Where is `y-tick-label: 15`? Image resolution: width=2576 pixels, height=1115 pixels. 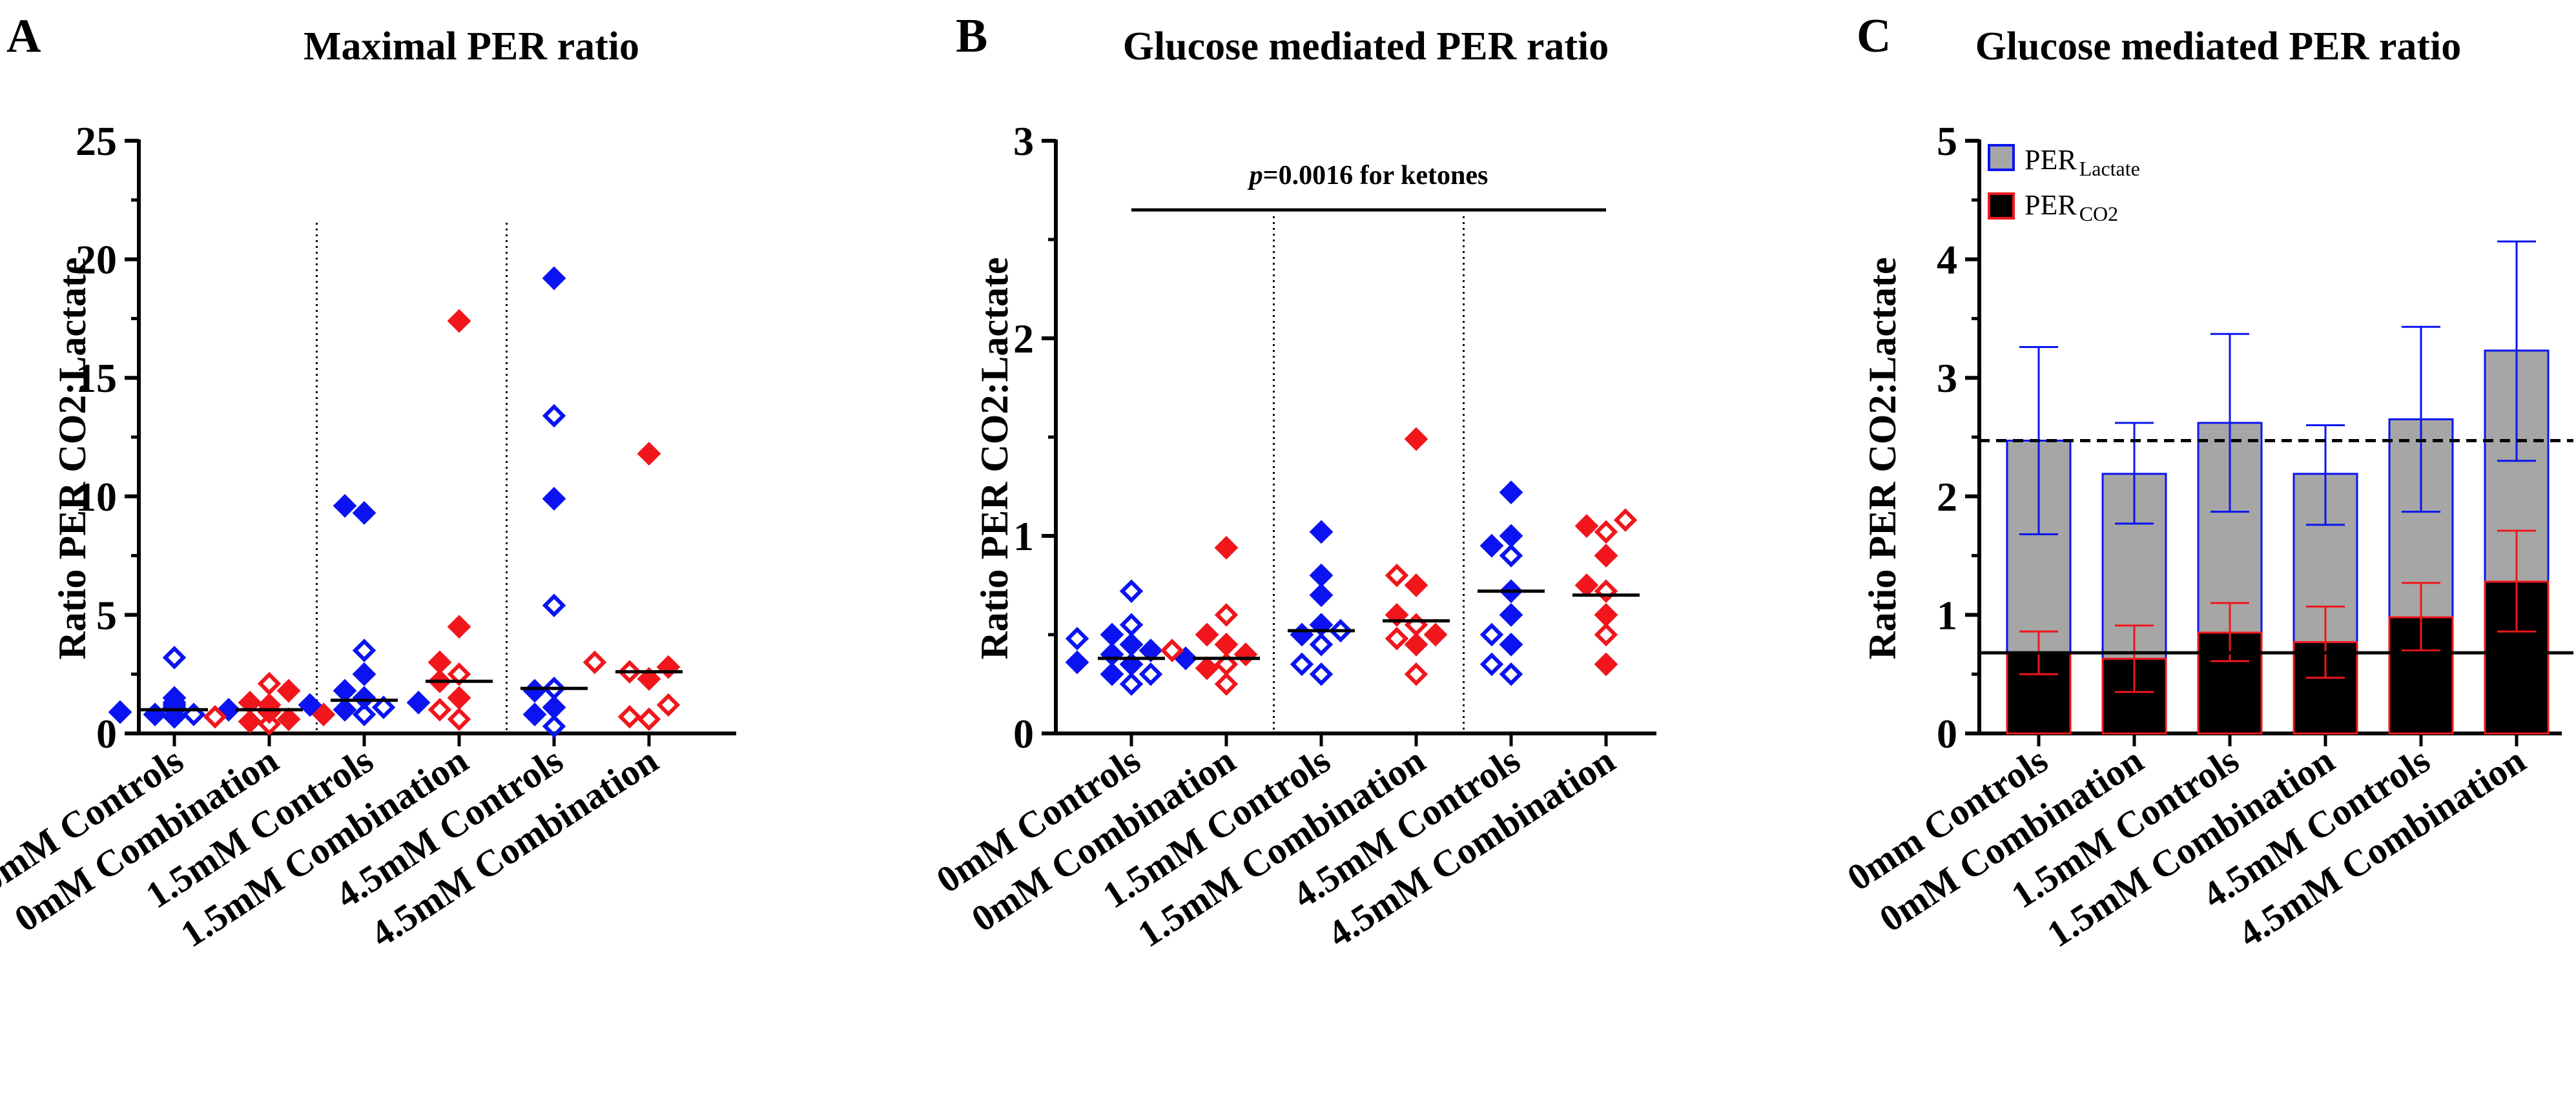
y-tick-label: 15 is located at coordinates (96, 378).